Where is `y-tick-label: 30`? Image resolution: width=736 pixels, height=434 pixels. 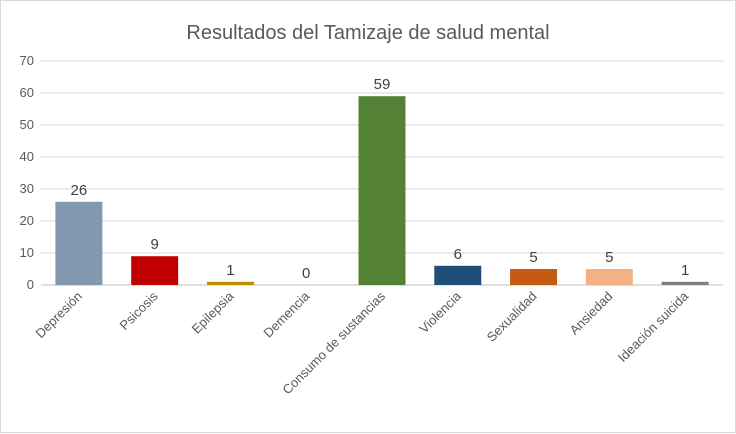
y-tick-label: 30 is located at coordinates (27, 188).